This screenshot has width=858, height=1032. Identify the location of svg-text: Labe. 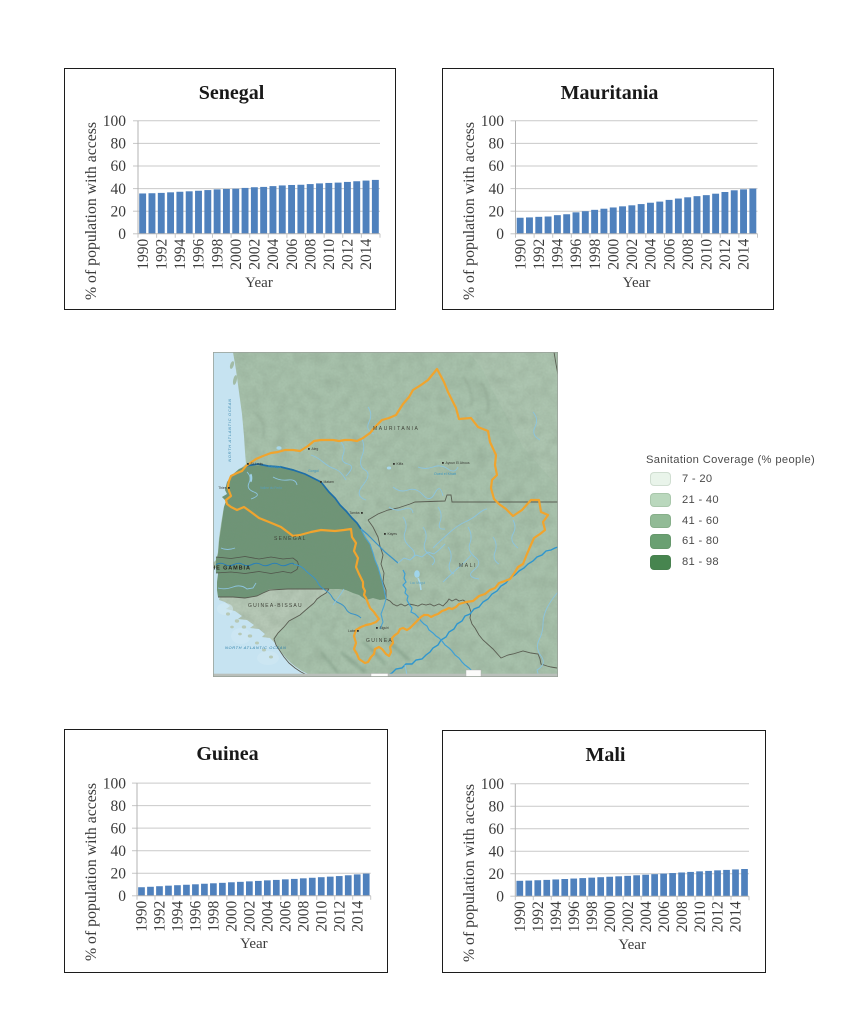
(352, 631).